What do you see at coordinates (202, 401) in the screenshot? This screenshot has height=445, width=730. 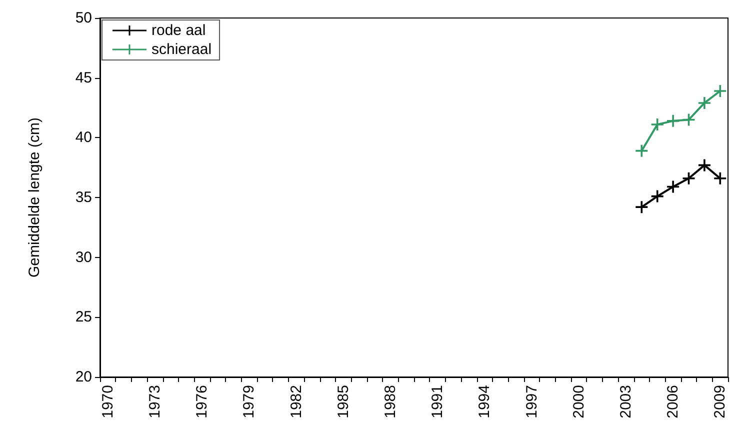 I see `x-tick-label: 1976` at bounding box center [202, 401].